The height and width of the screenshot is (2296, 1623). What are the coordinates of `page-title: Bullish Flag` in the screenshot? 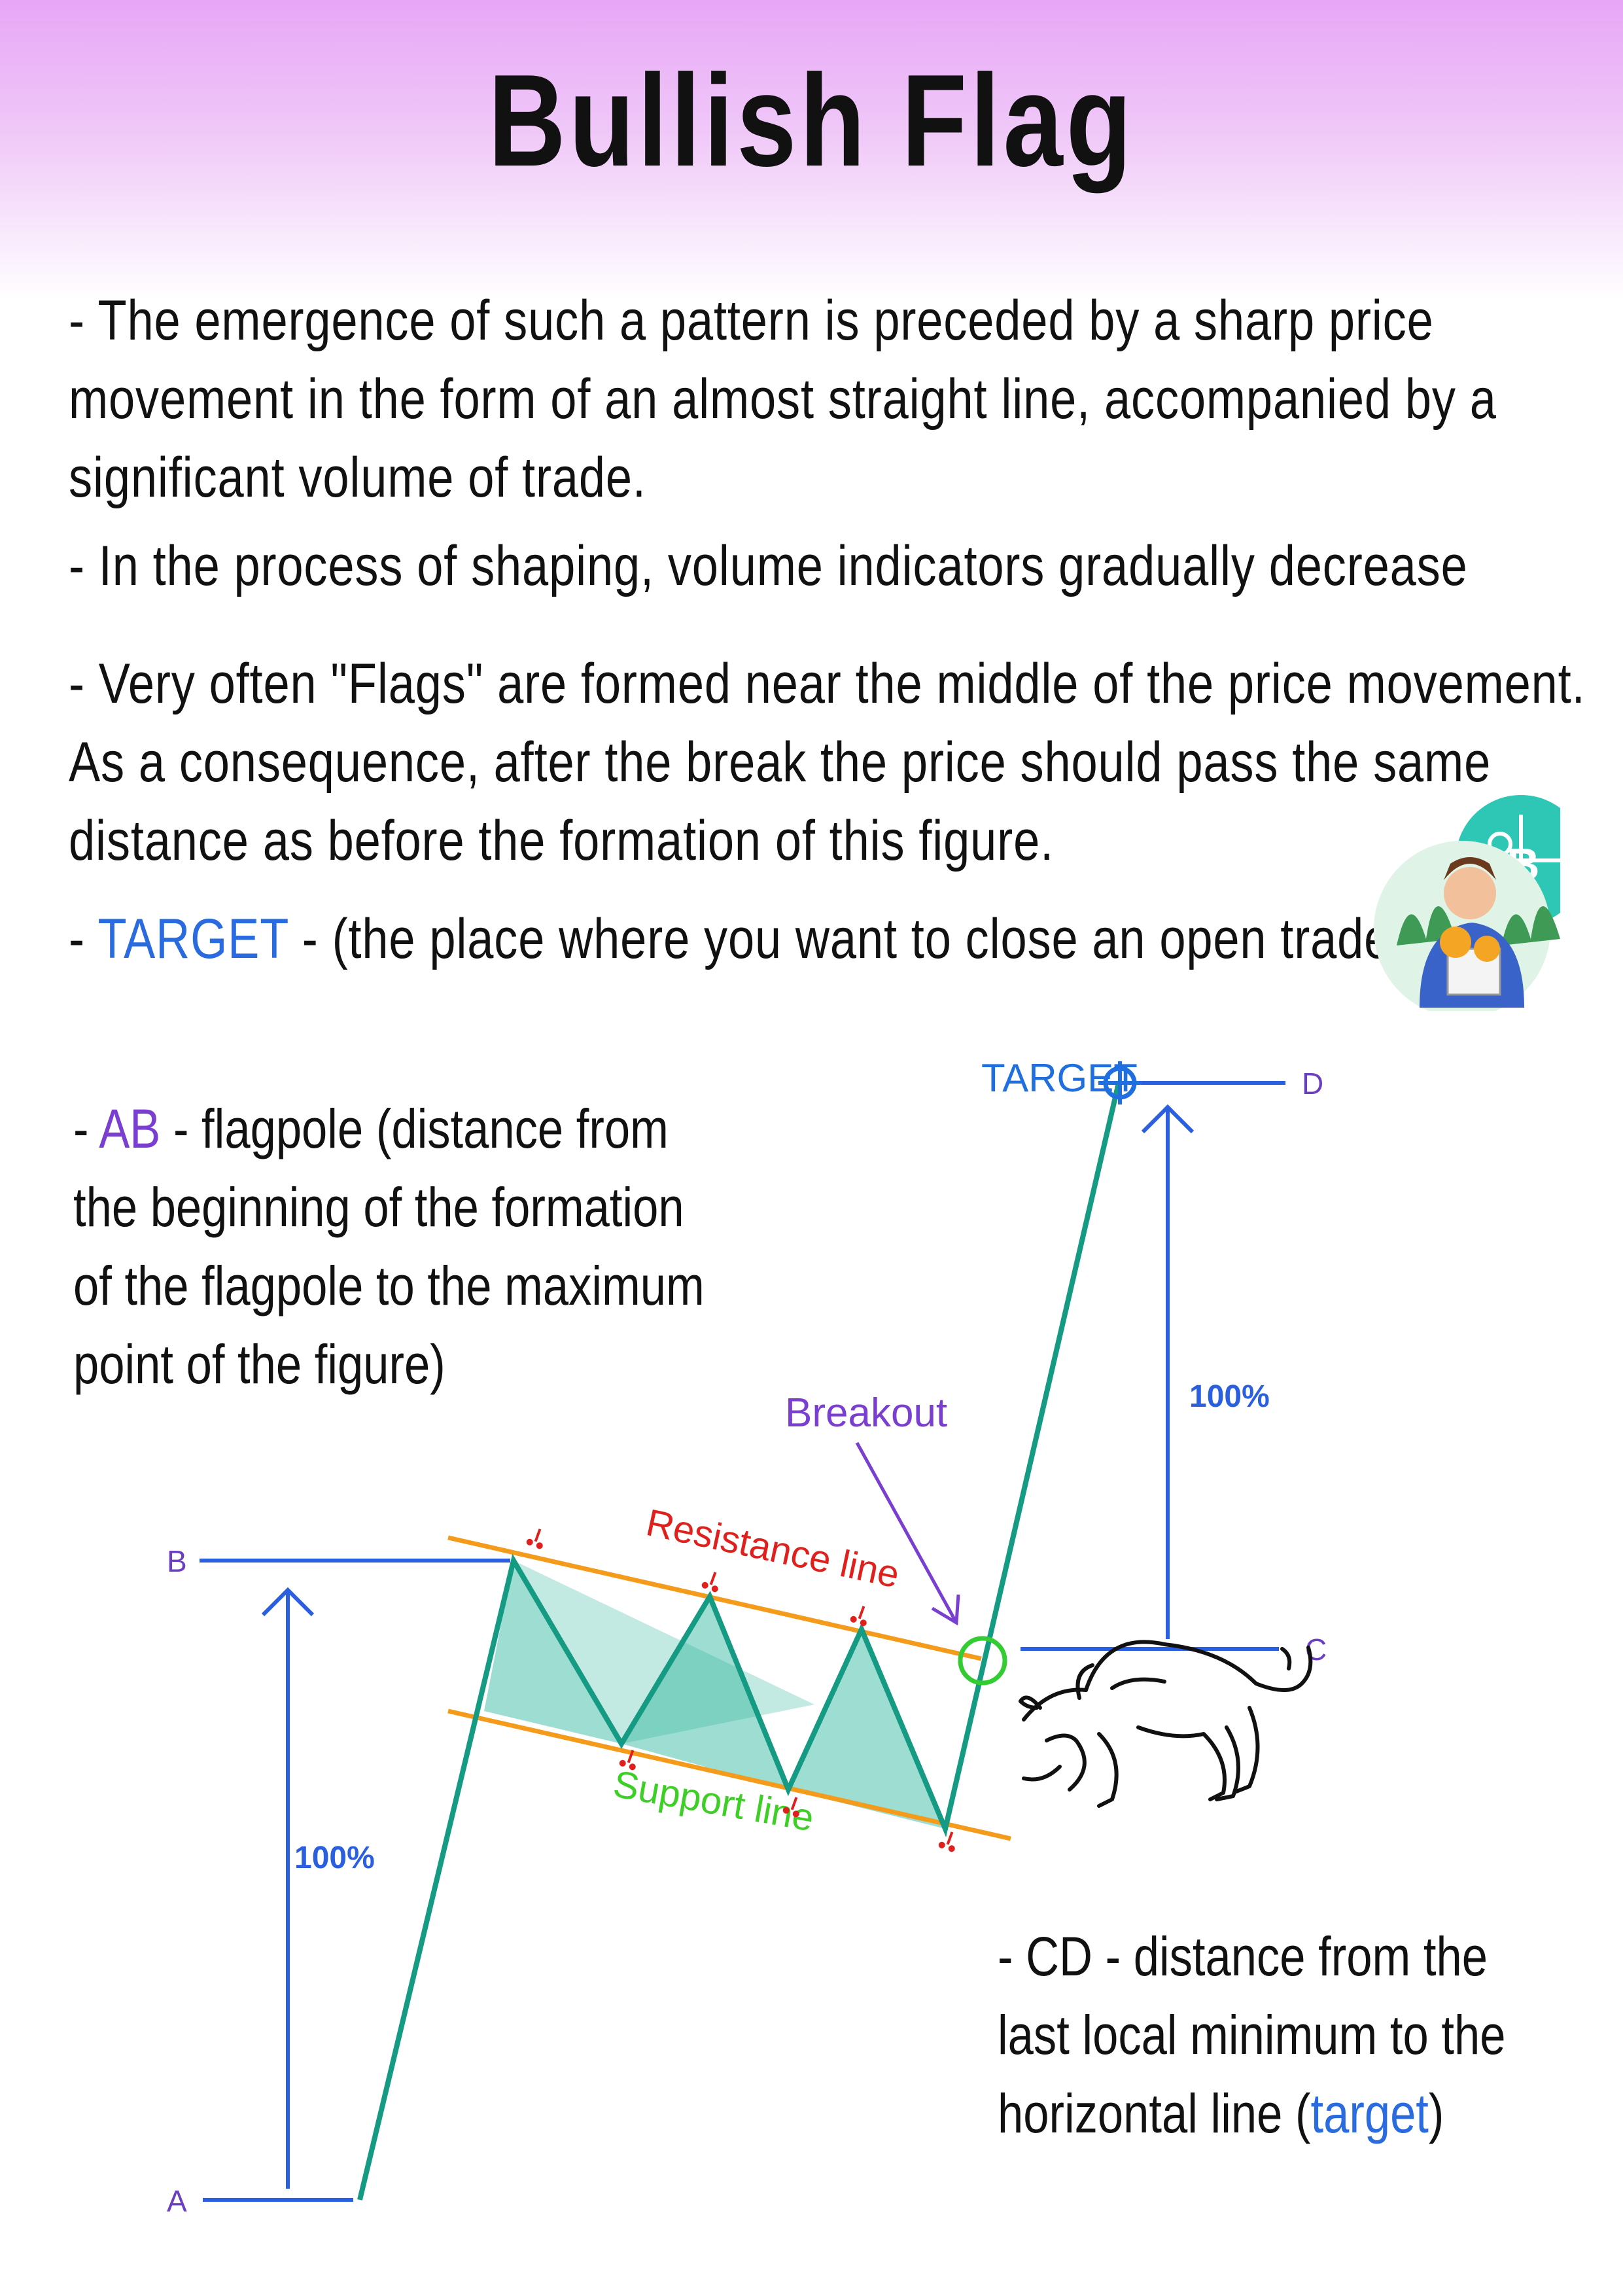 It's located at (812, 121).